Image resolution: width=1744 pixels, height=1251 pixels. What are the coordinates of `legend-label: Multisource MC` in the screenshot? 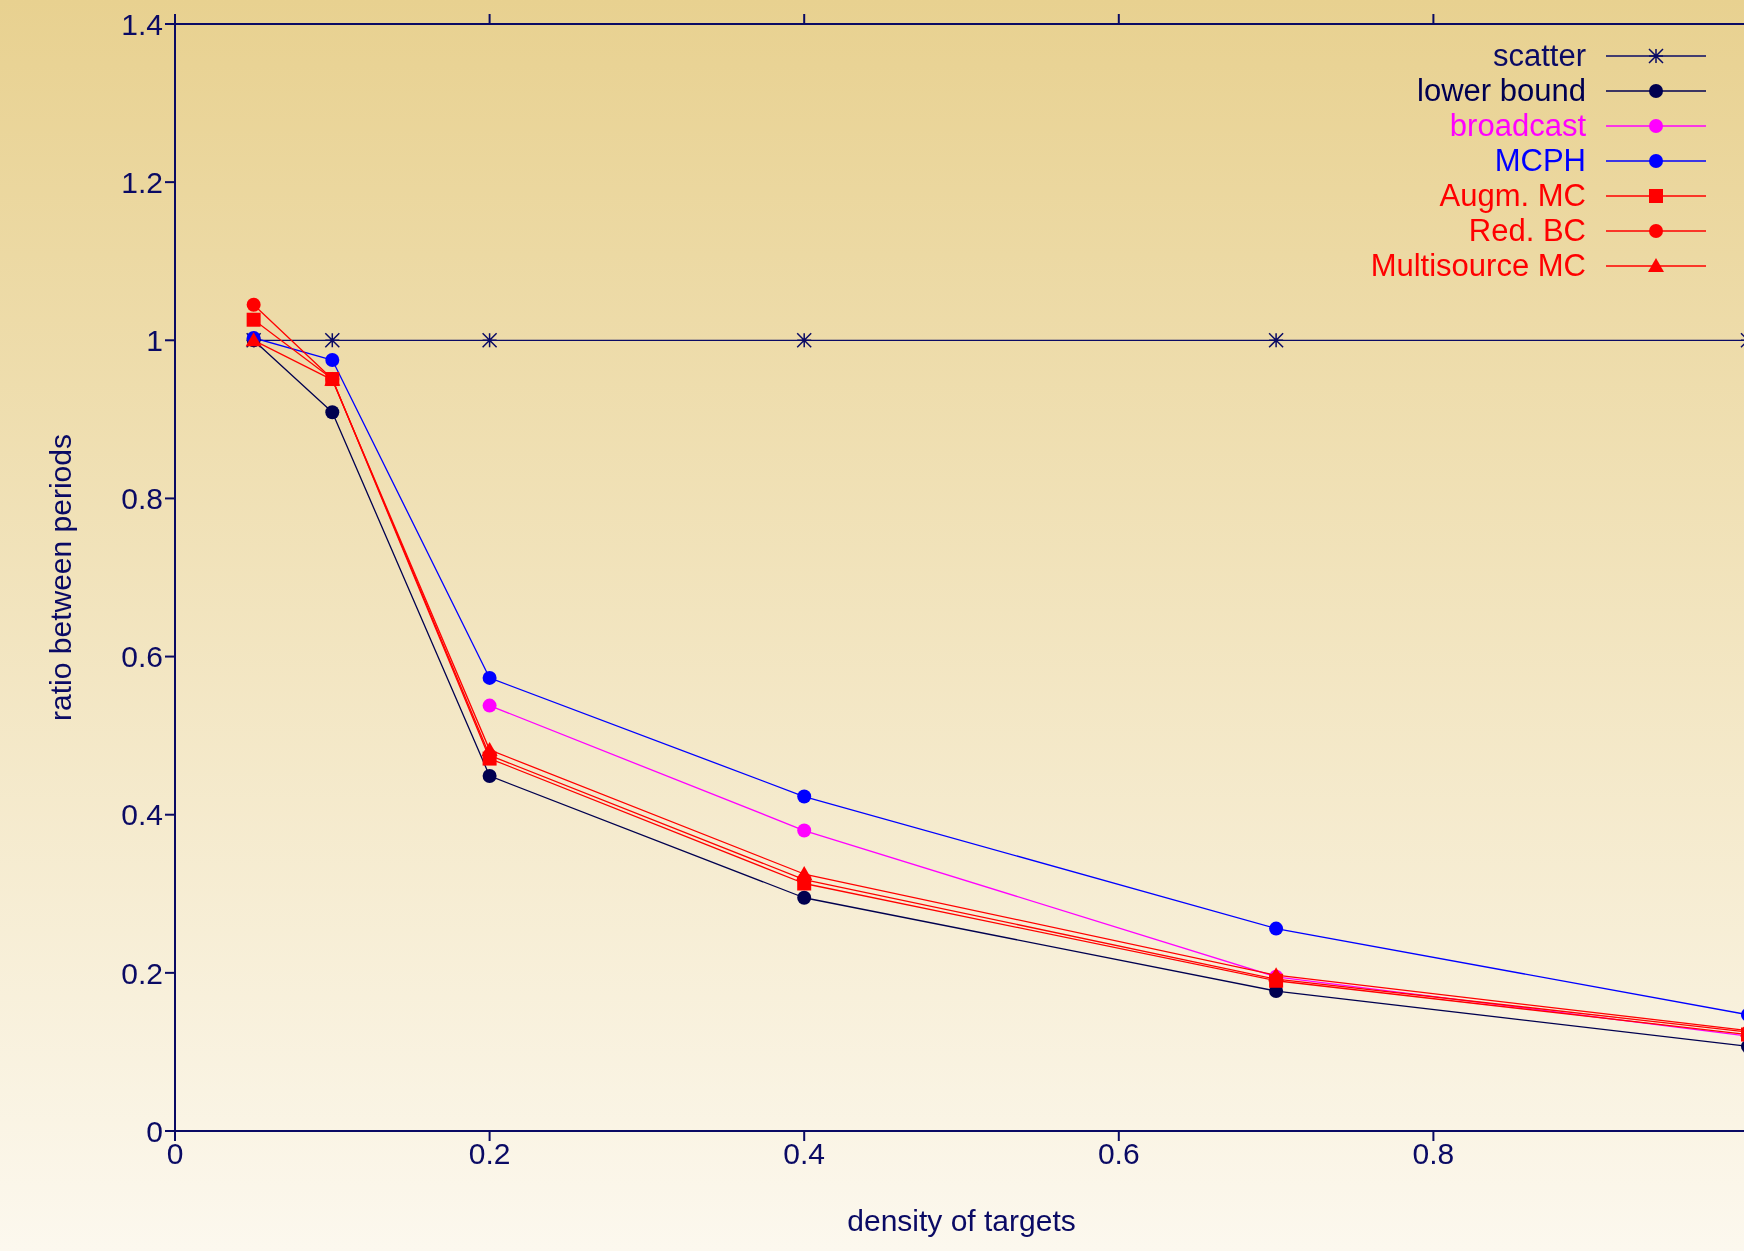 It's located at (1478, 265).